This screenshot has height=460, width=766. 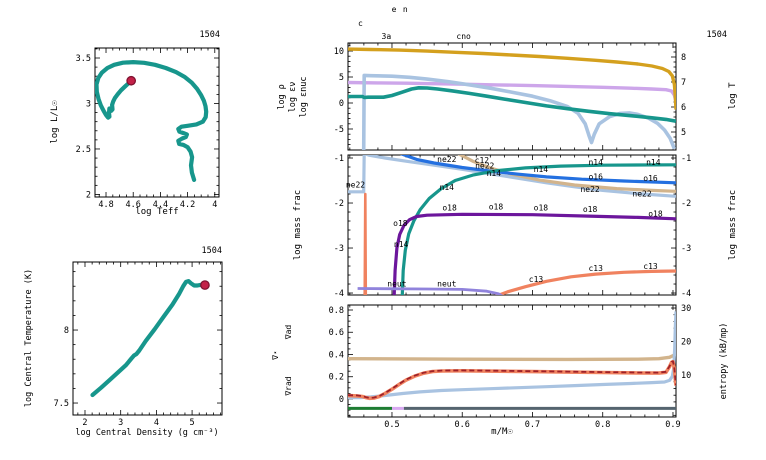 I want to click on profile-gradients-xtick-0.9: 0.9, so click(x=672, y=425).